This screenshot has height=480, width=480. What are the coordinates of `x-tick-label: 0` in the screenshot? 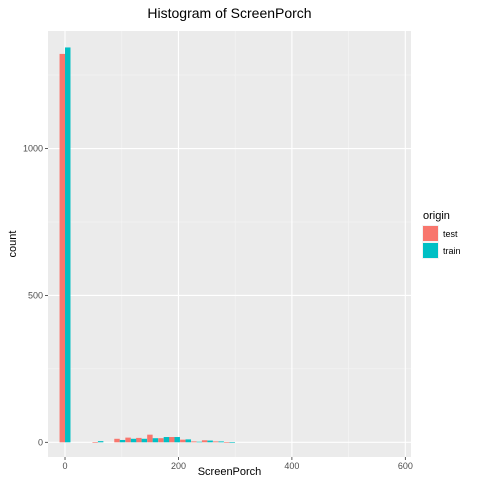 It's located at (65, 466).